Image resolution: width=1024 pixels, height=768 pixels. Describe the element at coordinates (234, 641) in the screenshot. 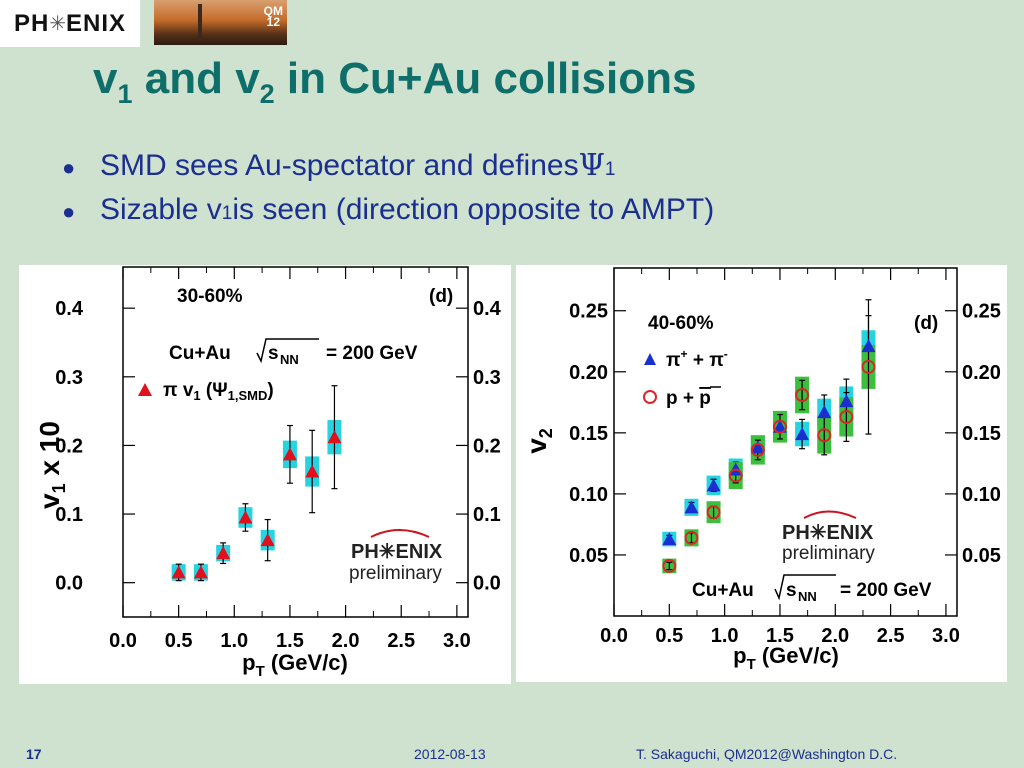

I see `x-tick-label: 1.0` at that location.